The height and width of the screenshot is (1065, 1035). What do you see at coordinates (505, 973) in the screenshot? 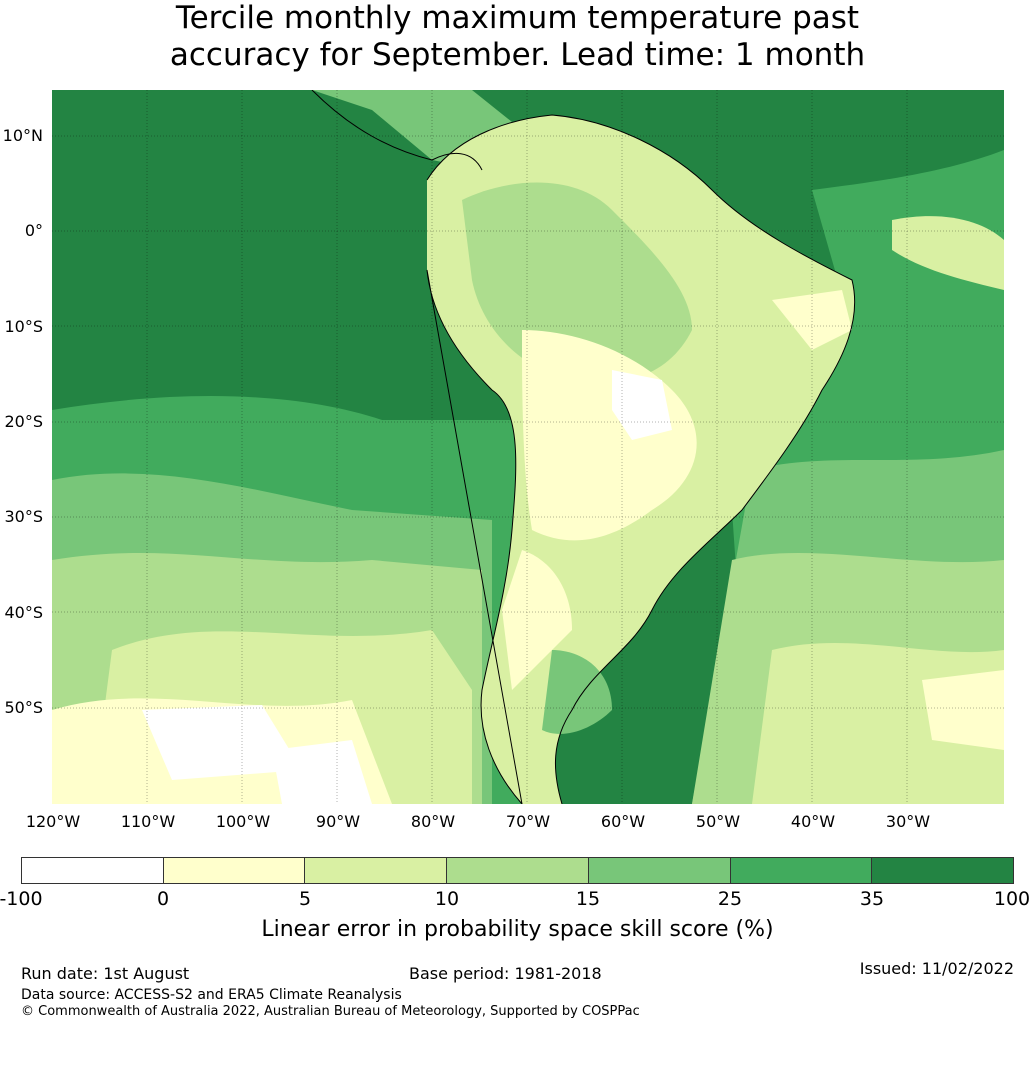
I see `base-period: Base period: 1981-2018` at bounding box center [505, 973].